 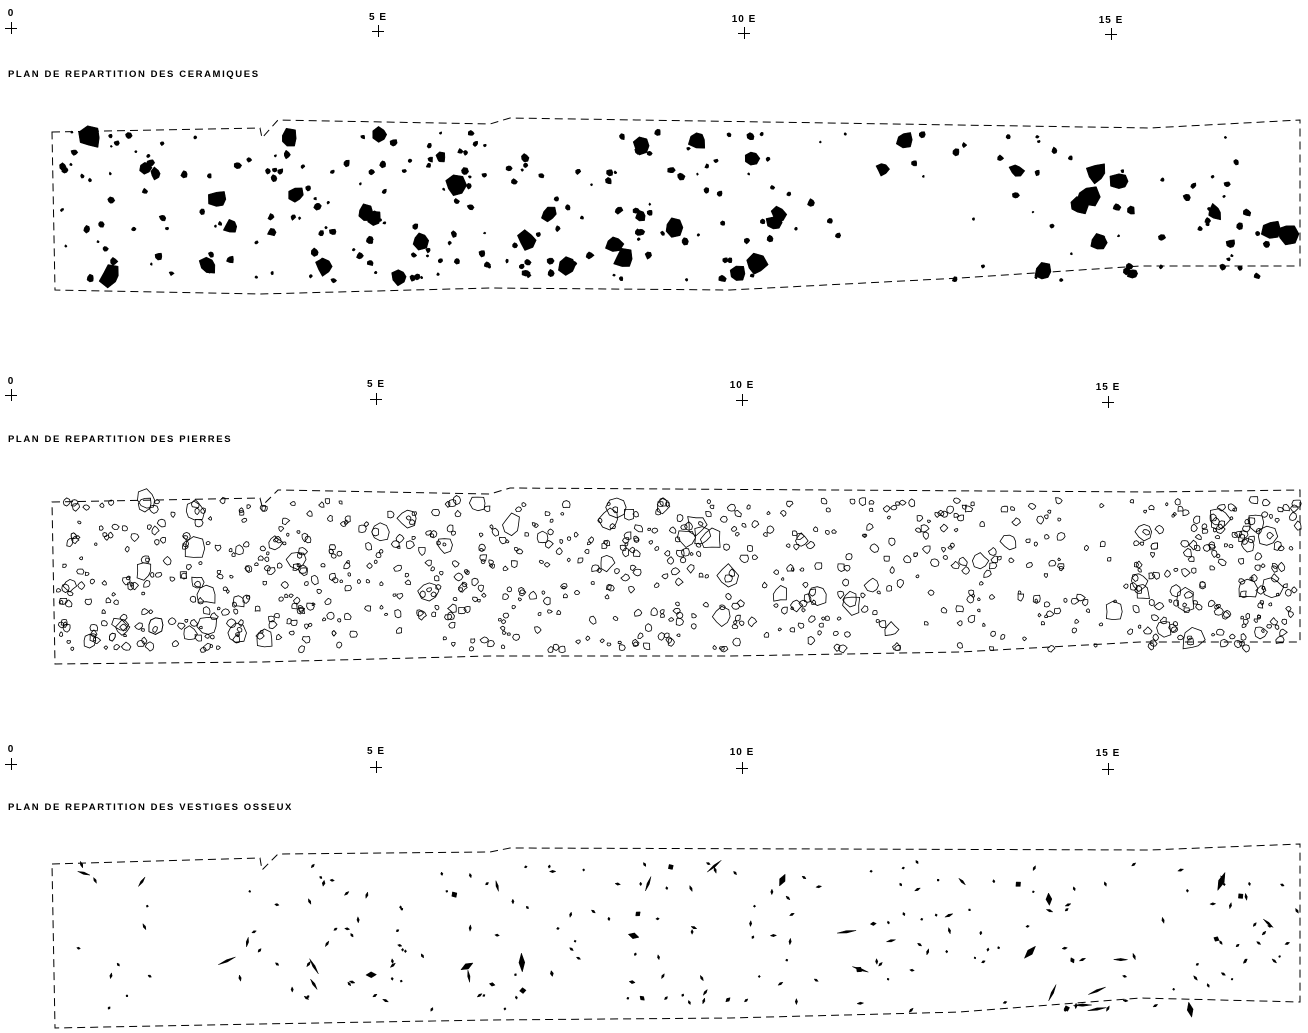 What do you see at coordinates (1108, 387) in the screenshot?
I see `scale-tick-label: 15 E` at bounding box center [1108, 387].